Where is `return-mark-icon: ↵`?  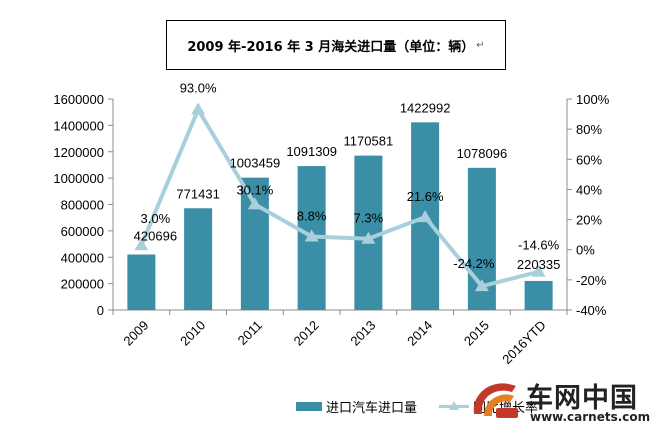
return-mark-icon: ↵ is located at coordinates (480, 45).